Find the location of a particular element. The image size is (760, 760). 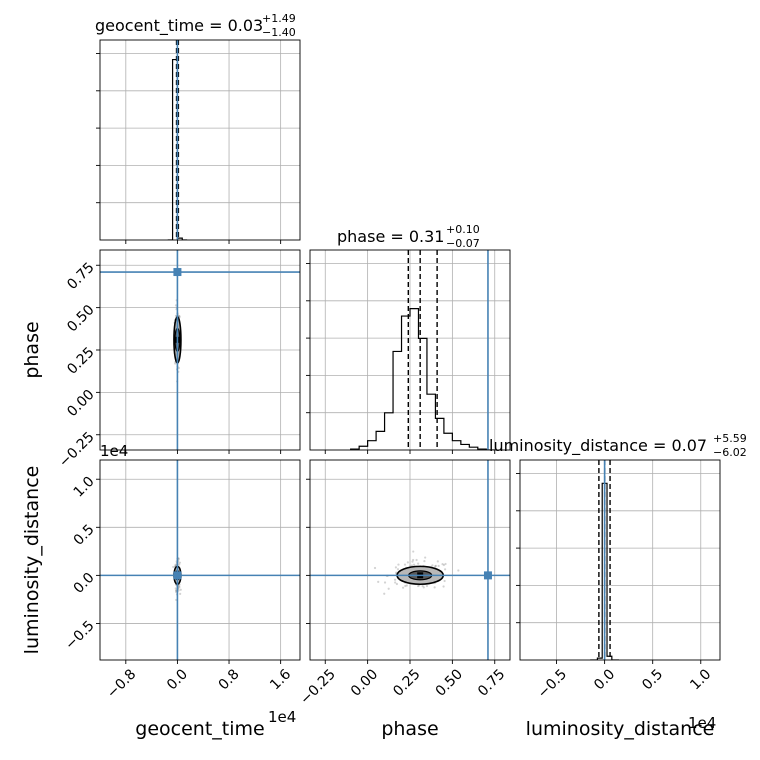

title-upper-error: +5.59 is located at coordinates (730, 438).